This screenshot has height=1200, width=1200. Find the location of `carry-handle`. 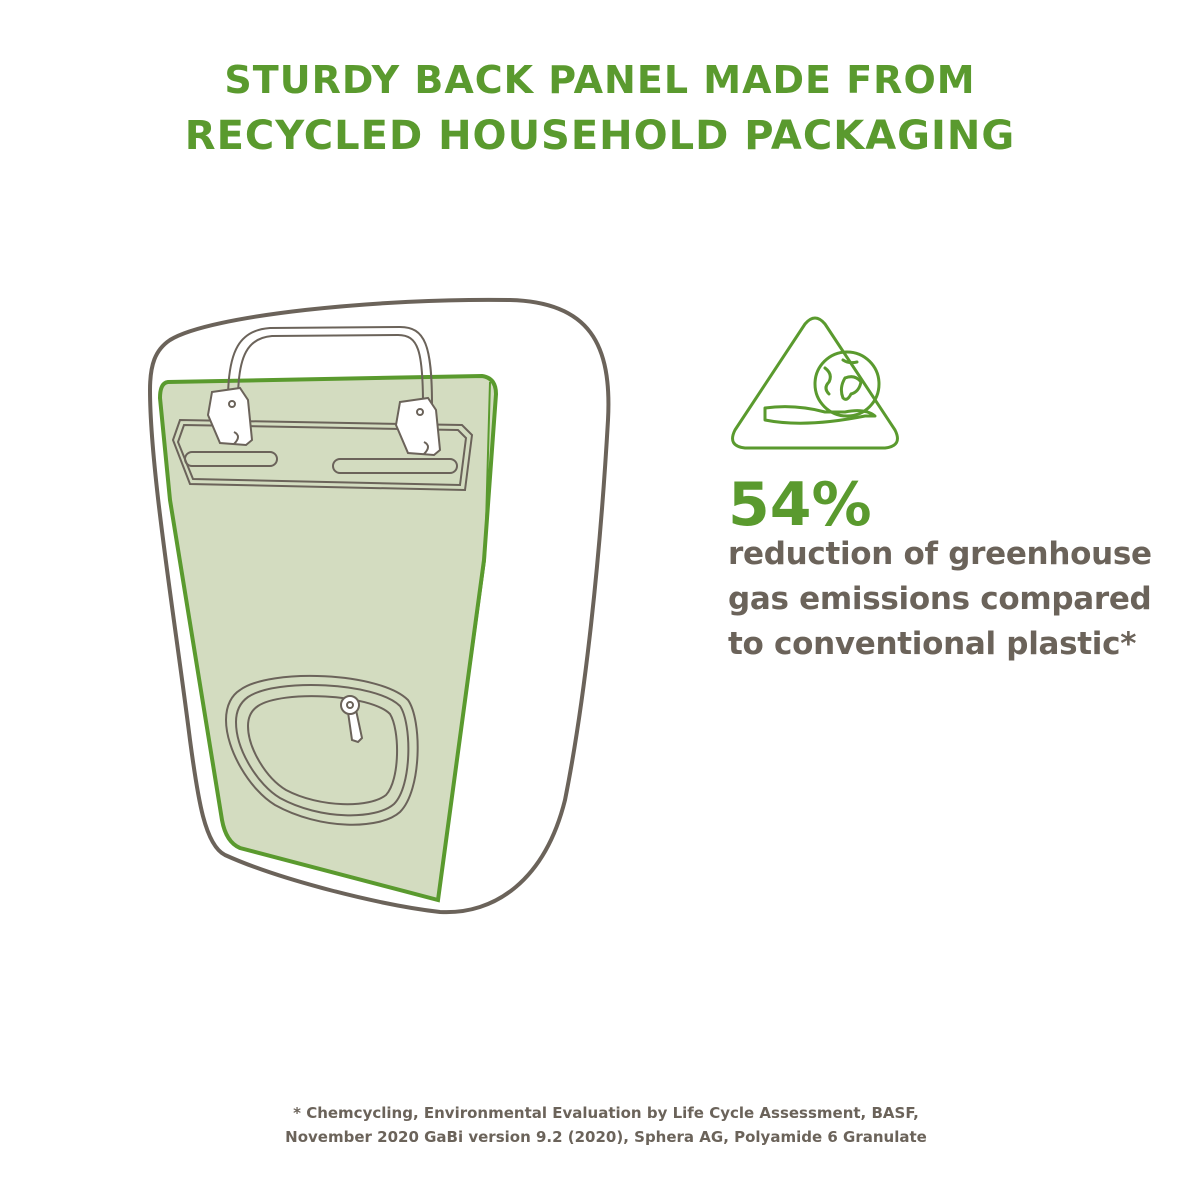

carry-handle is located at coordinates (330, 365).